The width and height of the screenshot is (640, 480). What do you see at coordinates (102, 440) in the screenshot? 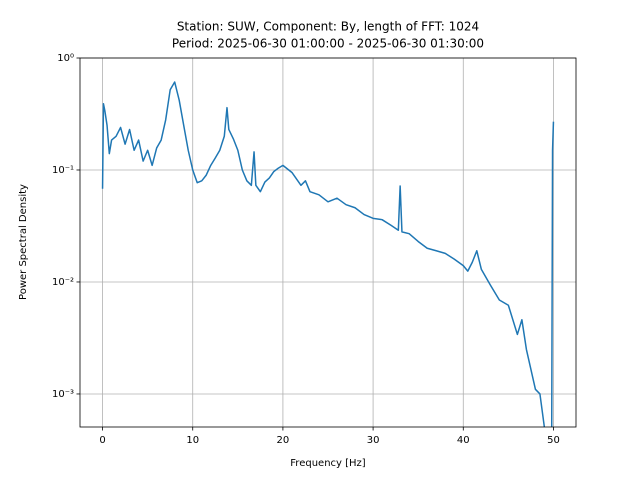
I see `x-tick-label: 0` at bounding box center [102, 440].